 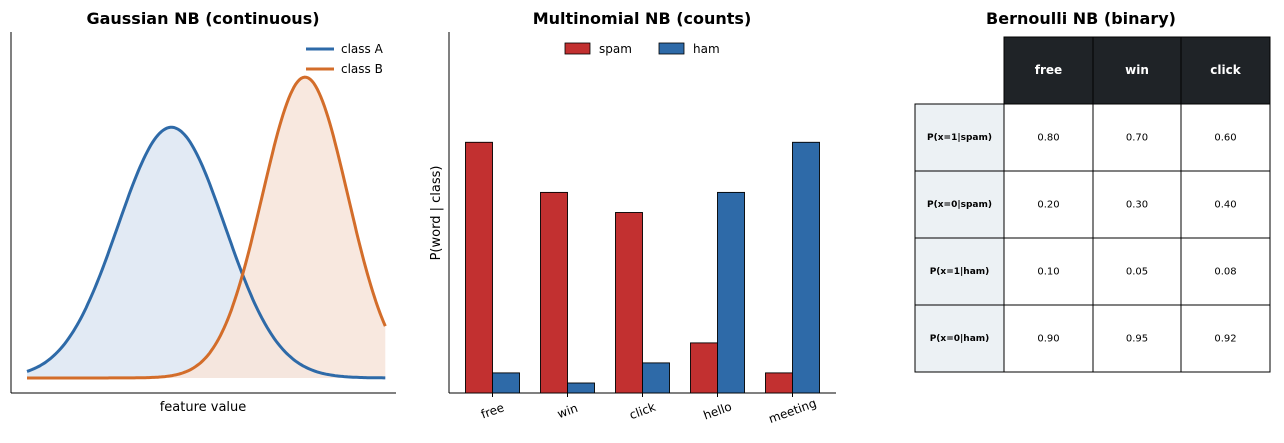 I want to click on table-header-cell-click, so click(x=1225, y=70).